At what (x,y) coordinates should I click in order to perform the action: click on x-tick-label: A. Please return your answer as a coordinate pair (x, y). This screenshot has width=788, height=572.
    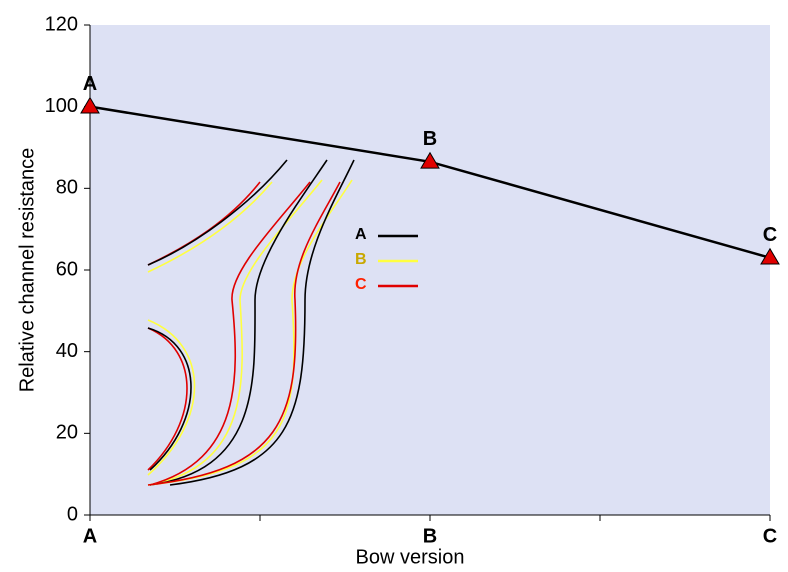
    Looking at the image, I should click on (90, 536).